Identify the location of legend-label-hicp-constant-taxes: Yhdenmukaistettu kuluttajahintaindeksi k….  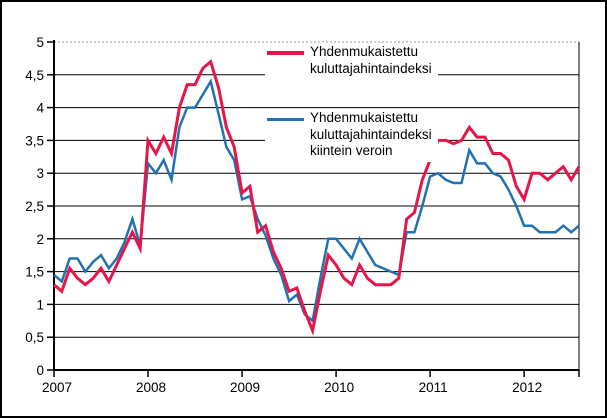
(371, 135).